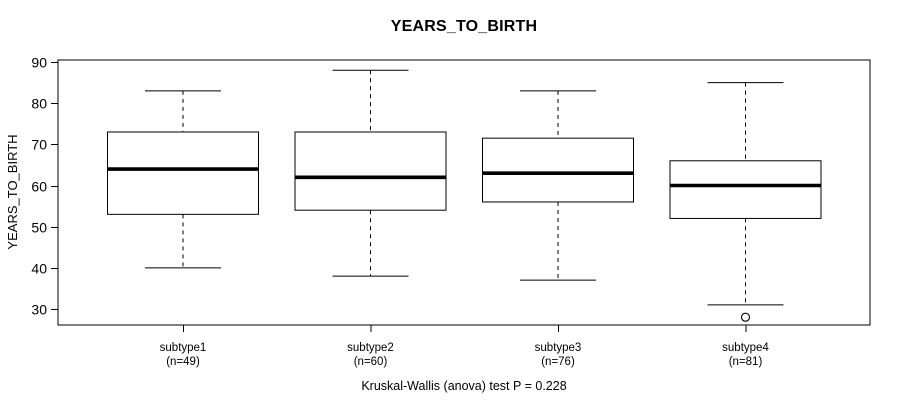 This screenshot has height=400, width=900. What do you see at coordinates (464, 26) in the screenshot?
I see `chart-title: YEARS_TO_BIRTH` at bounding box center [464, 26].